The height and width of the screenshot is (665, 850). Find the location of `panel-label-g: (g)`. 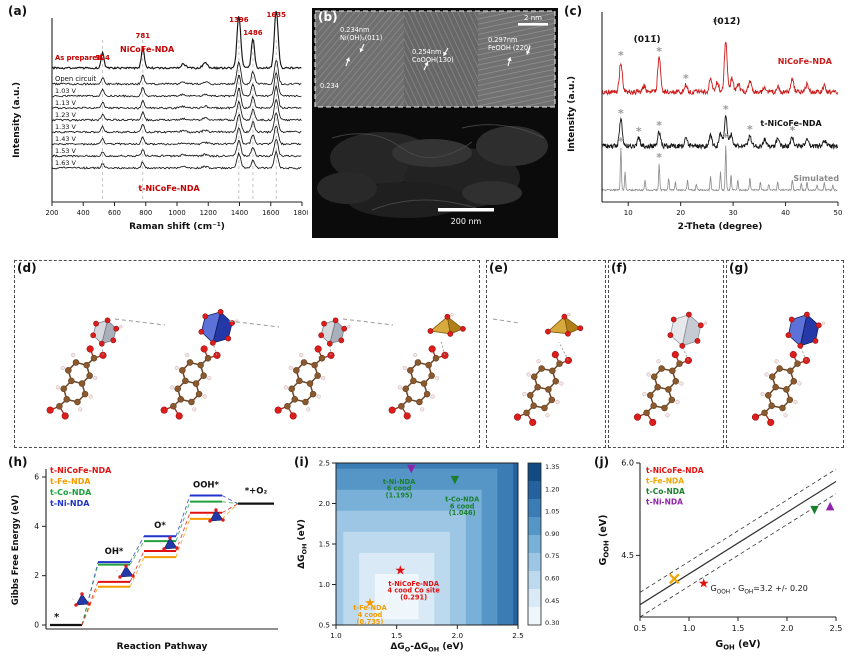

panel-label-g: (g) is located at coordinates (739, 268).